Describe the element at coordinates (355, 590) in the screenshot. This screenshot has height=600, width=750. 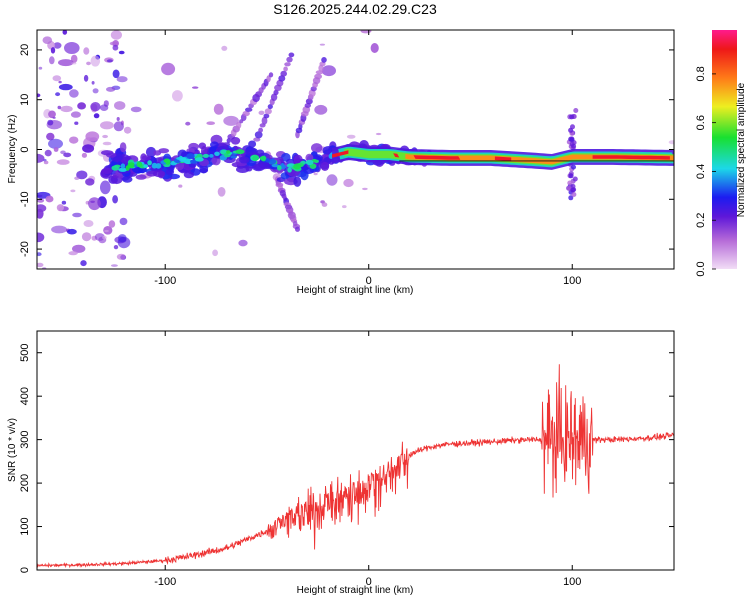
I see `snr-x-label: Height of straight line (km)` at that location.